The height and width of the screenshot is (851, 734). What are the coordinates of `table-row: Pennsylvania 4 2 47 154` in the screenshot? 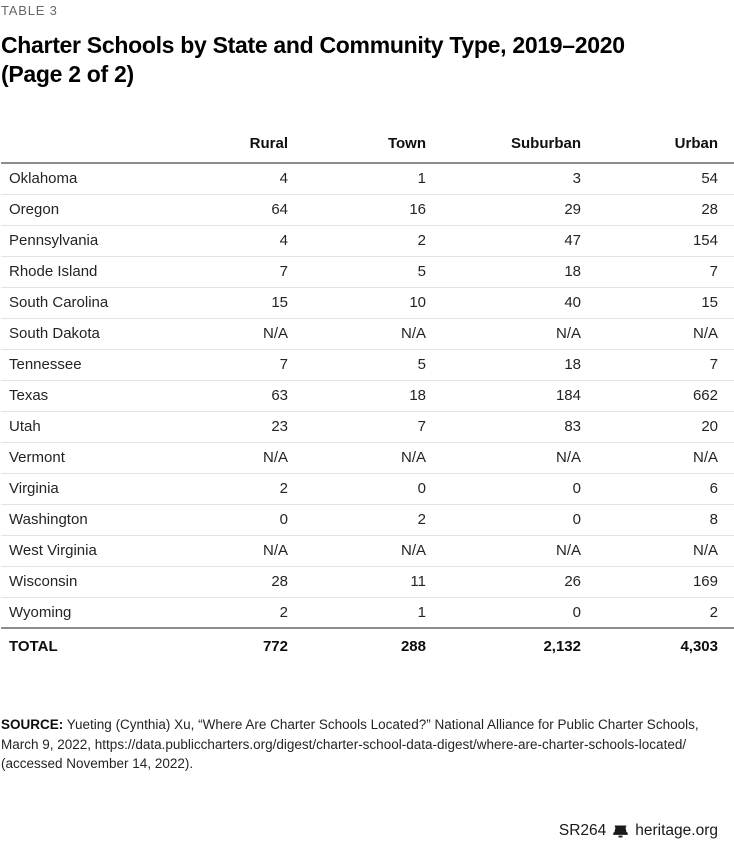 It's located at (367, 241).